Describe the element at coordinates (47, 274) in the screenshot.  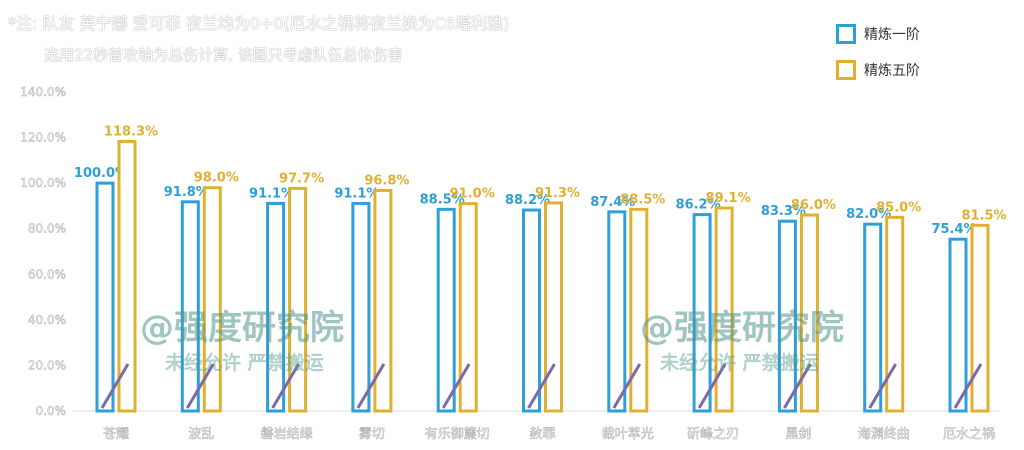
I see `y-tick-label: 60.0%` at that location.